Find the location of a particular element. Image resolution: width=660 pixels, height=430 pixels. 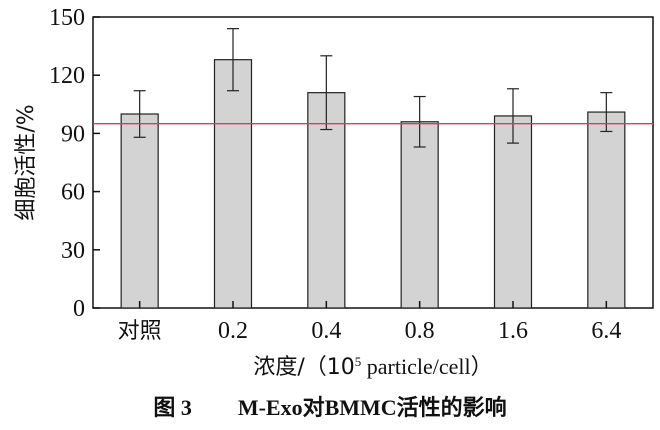

x-tick-label: 对照 is located at coordinates (140, 331).